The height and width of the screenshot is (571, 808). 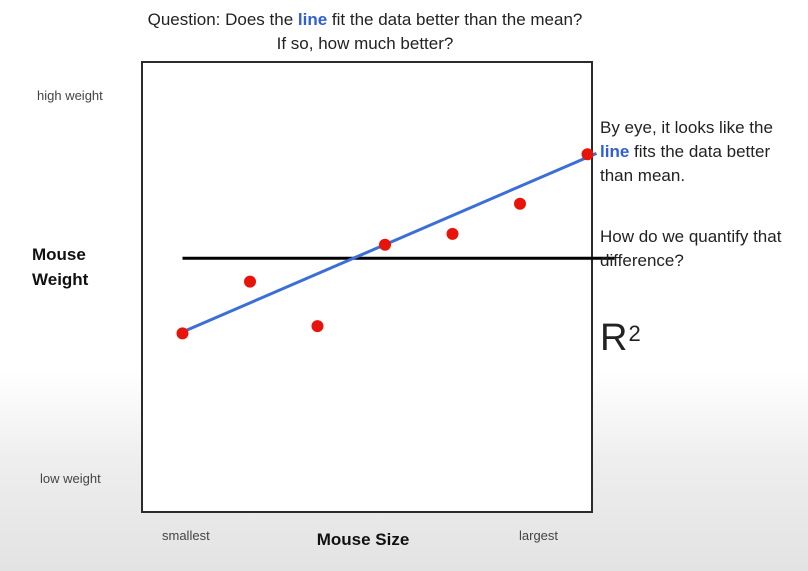 I want to click on y-tick-high: high weight, so click(x=70, y=95).